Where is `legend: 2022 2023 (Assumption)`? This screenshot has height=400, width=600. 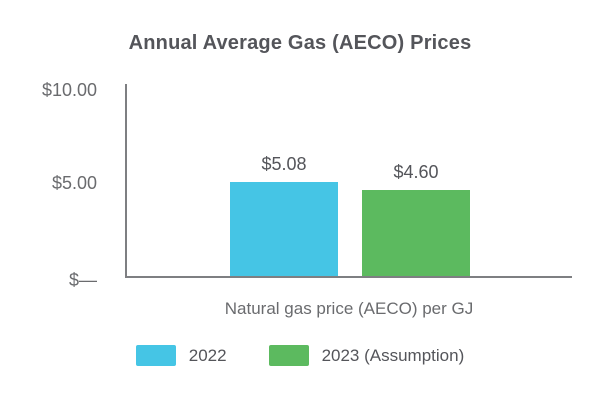
legend: 2022 2023 (Assumption) is located at coordinates (300, 355).